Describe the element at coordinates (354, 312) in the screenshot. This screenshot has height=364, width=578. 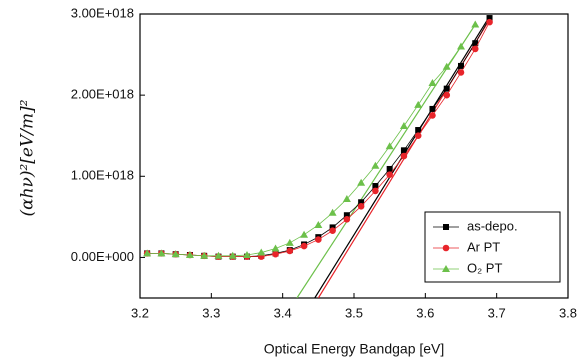
I see `x-tick-label: 3.5` at that location.